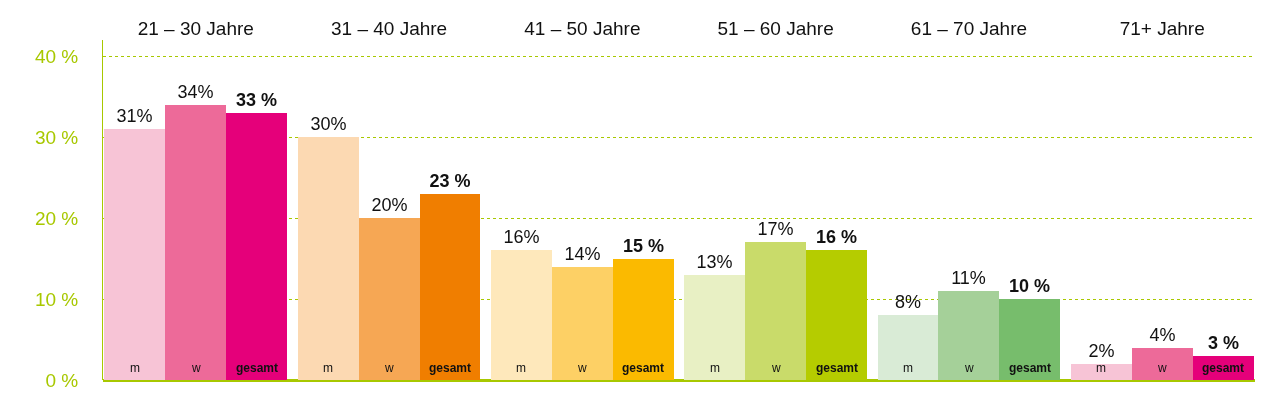  What do you see at coordinates (969, 29) in the screenshot?
I see `x-tick-label: 61 – 70 Jahre` at bounding box center [969, 29].